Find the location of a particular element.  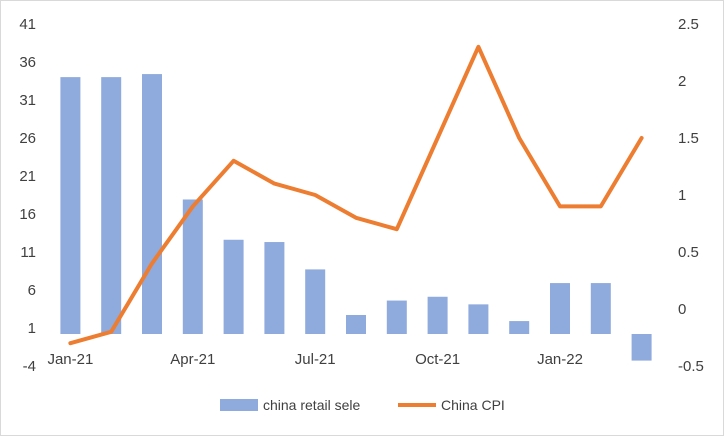

left-axis-tick-label: 31 is located at coordinates (27, 100).